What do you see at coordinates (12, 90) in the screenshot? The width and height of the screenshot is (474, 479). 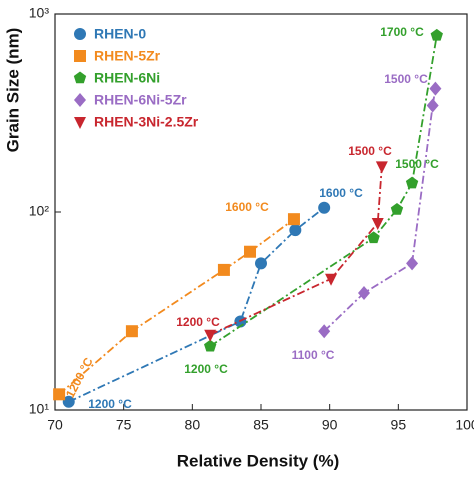 I see `y-axis-label: Grain Size (nm)` at bounding box center [12, 90].